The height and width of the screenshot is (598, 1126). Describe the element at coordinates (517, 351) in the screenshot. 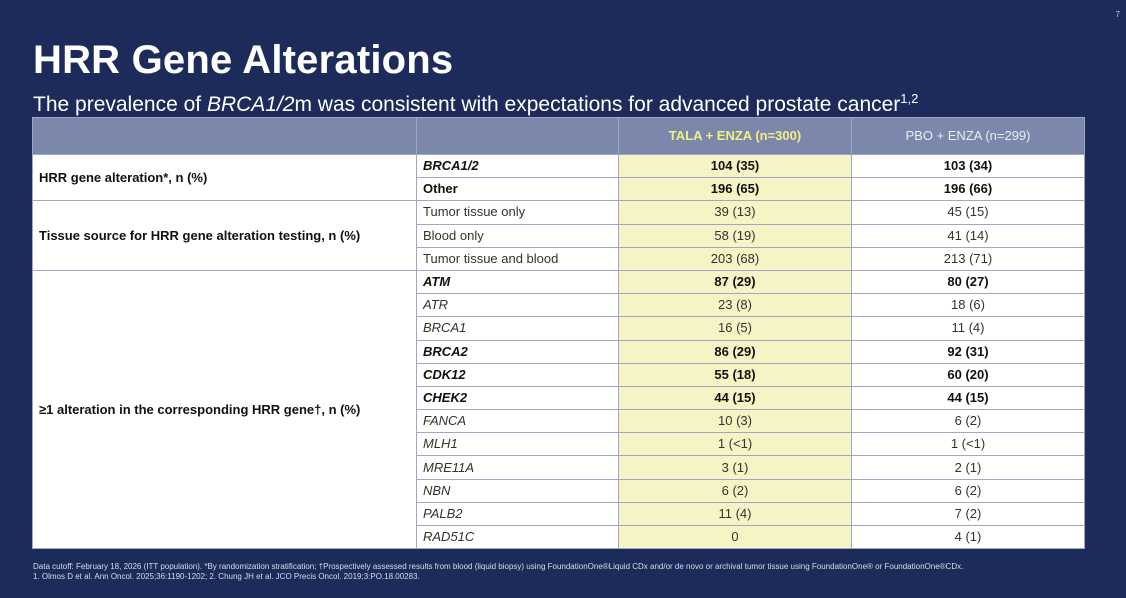

I see `row-label: BRCA2` at that location.